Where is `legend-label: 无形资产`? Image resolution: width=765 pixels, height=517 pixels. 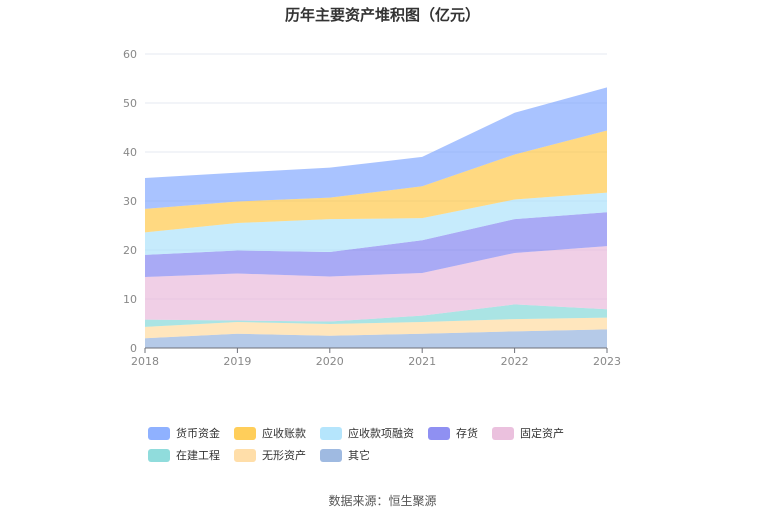
legend-label: 无形资产 is located at coordinates (284, 455).